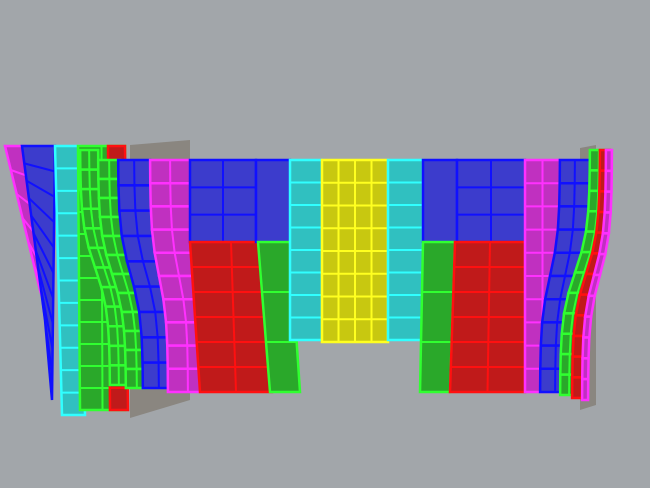 This screenshot has width=650, height=488. What do you see at coordinates (273, 201) in the screenshot?
I see `center-panel-blue-column` at bounding box center [273, 201].